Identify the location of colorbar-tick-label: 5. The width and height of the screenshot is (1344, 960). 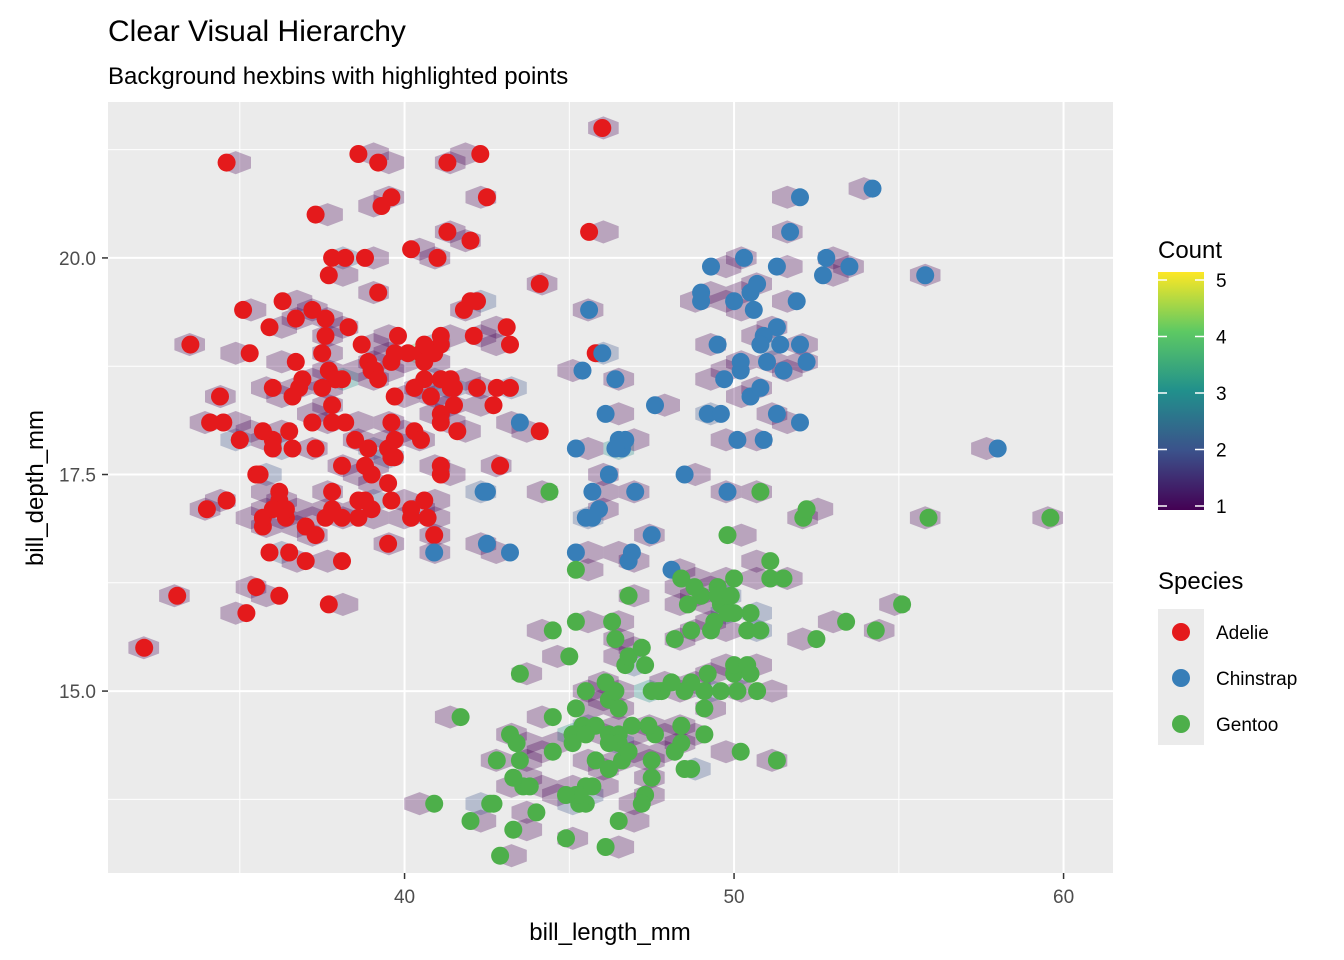
(1221, 281).